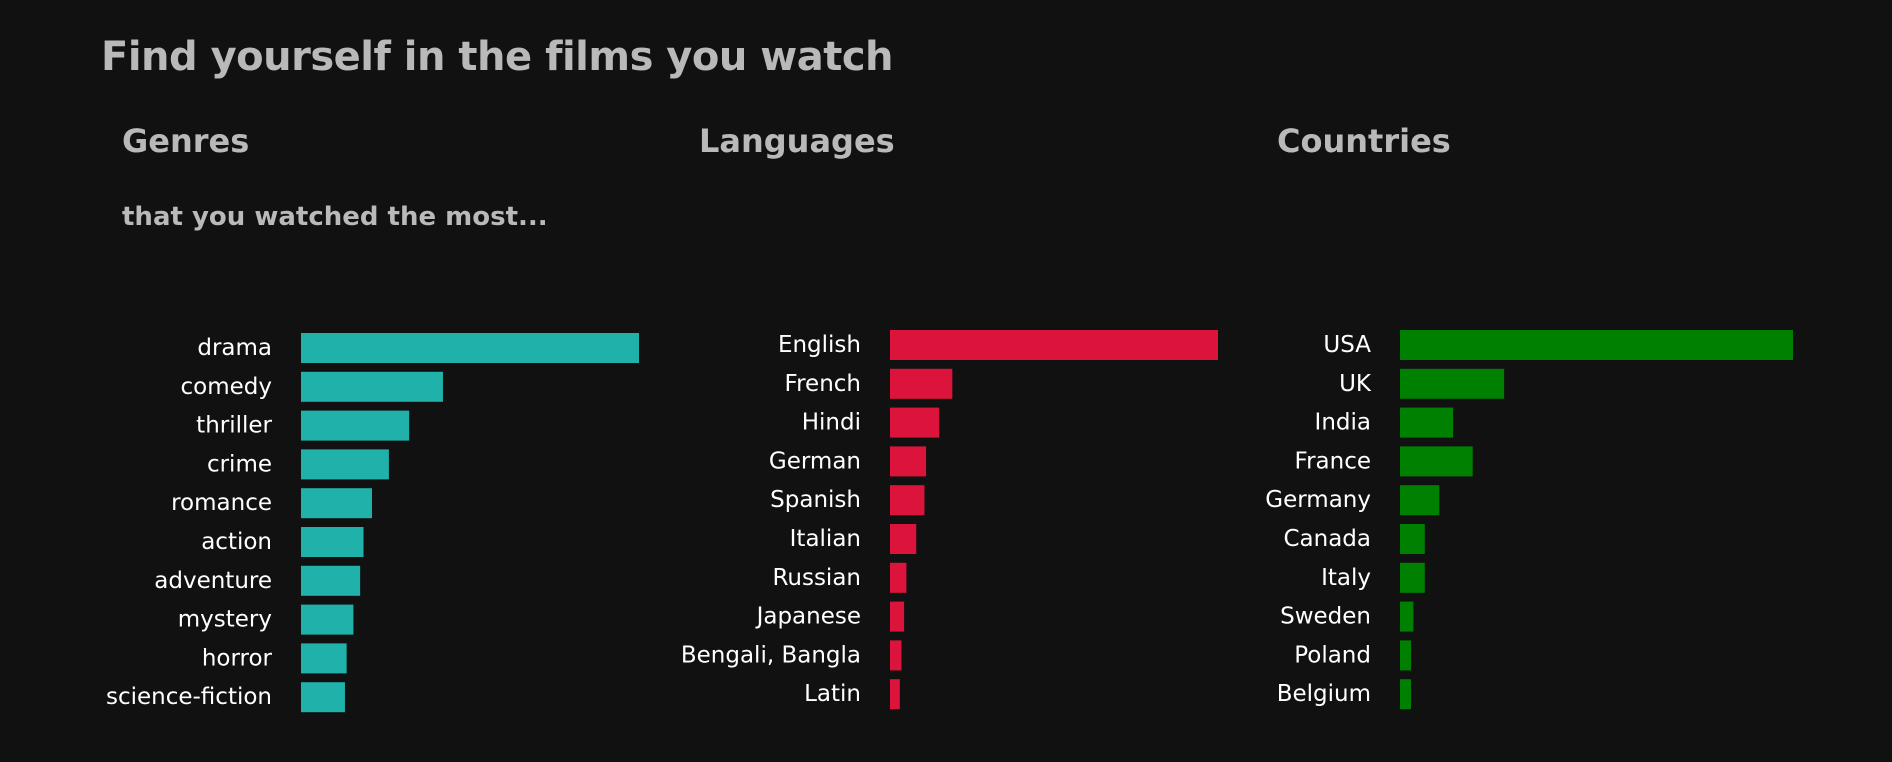 This screenshot has width=1892, height=762. I want to click on languages-tick-label-1: French, so click(823, 384).